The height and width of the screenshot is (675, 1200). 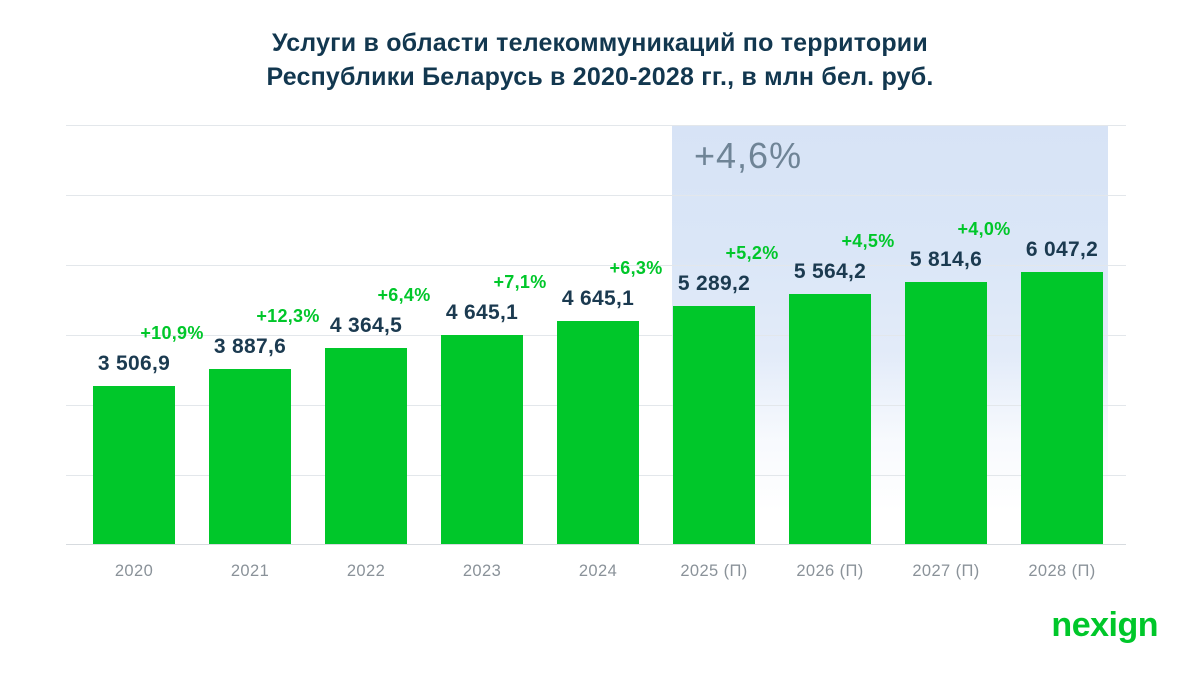 I want to click on bar-2020: 3 506,9 +10,9%, so click(x=148, y=433).